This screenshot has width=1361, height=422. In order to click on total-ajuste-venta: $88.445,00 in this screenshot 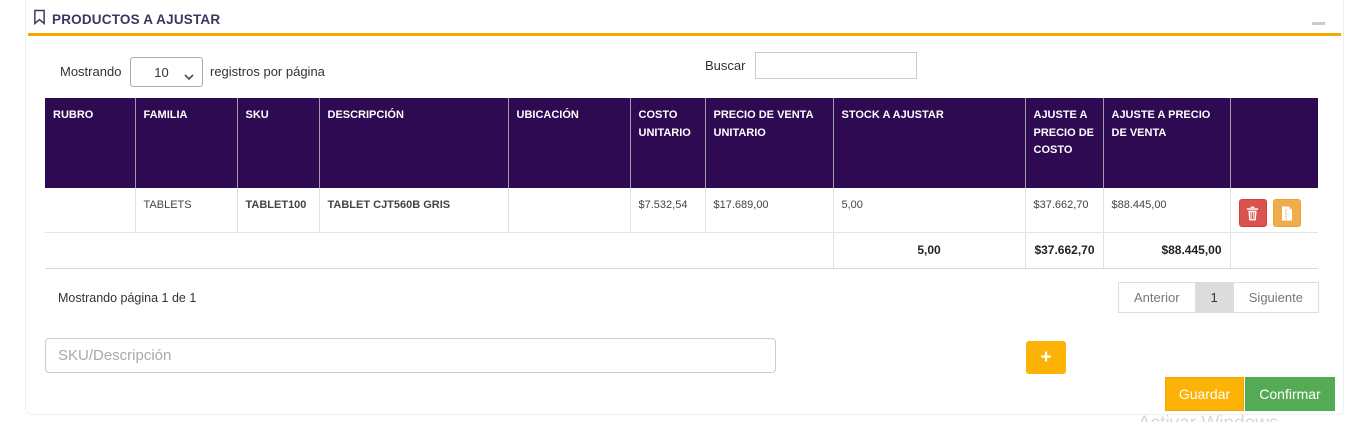, I will do `click(1166, 250)`.